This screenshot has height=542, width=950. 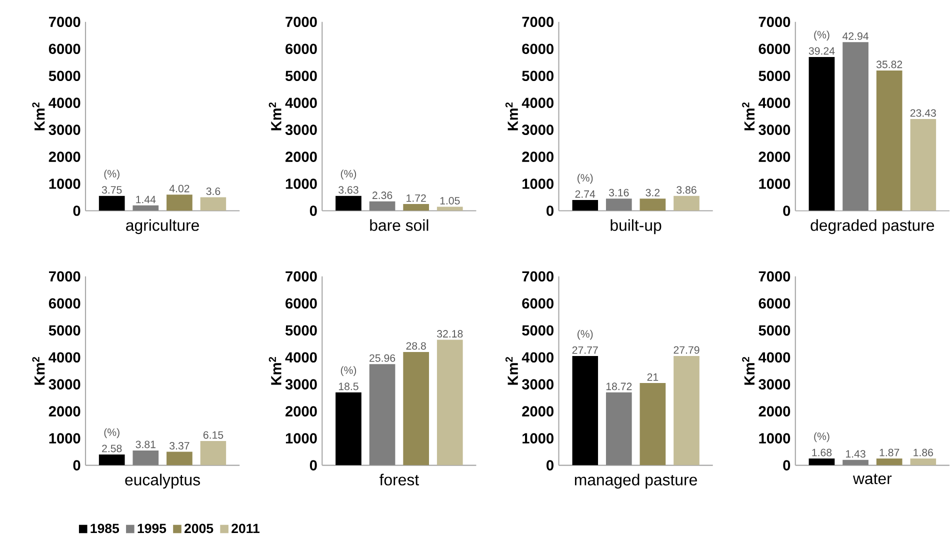 What do you see at coordinates (855, 36) in the screenshot?
I see `annotation: 42.94` at bounding box center [855, 36].